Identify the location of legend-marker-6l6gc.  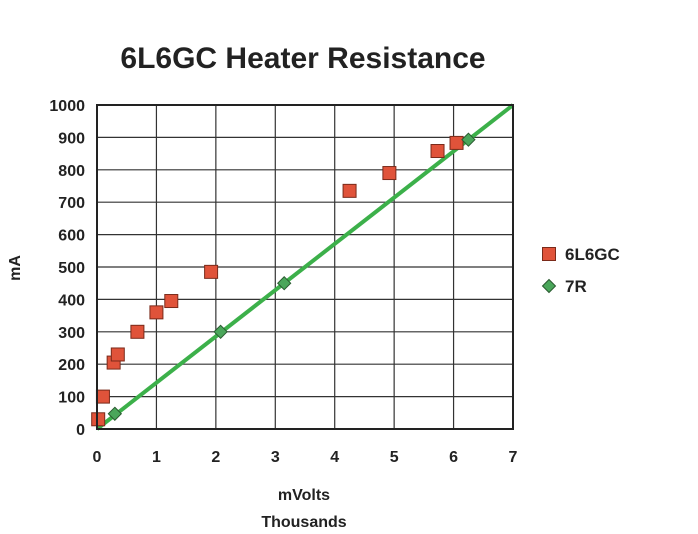
(549, 254).